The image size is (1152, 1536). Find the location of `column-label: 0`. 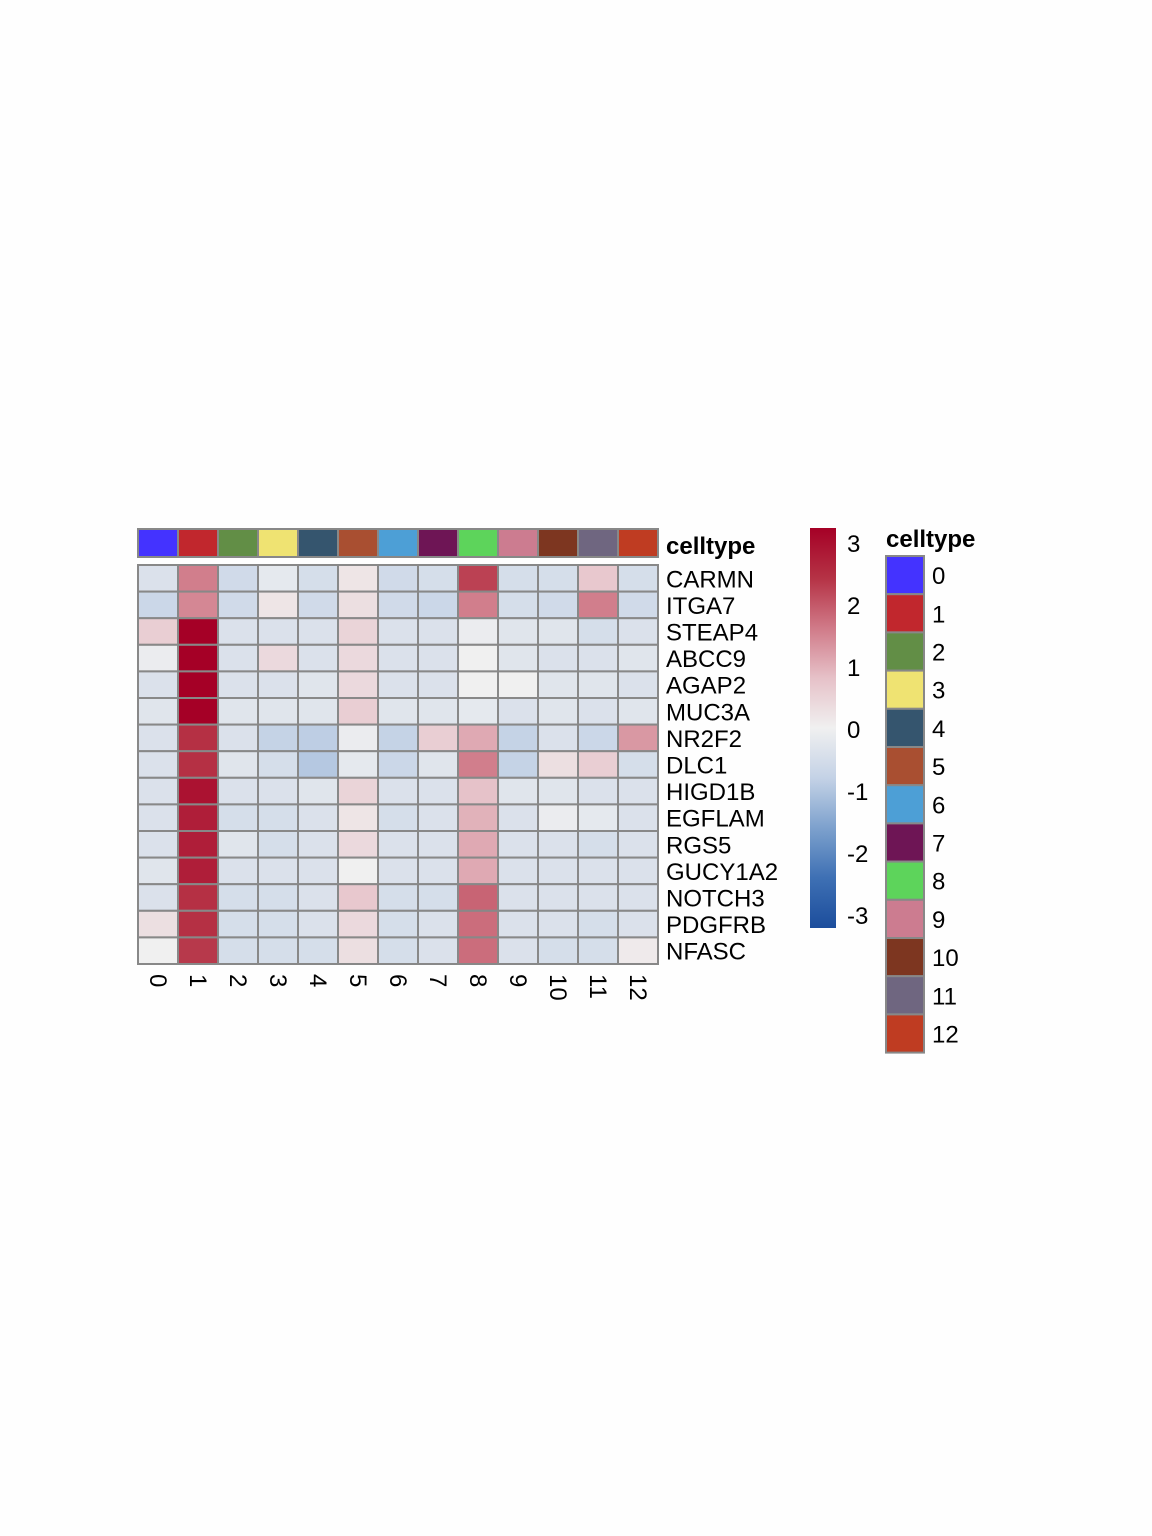

column-label: 0 is located at coordinates (157, 980).